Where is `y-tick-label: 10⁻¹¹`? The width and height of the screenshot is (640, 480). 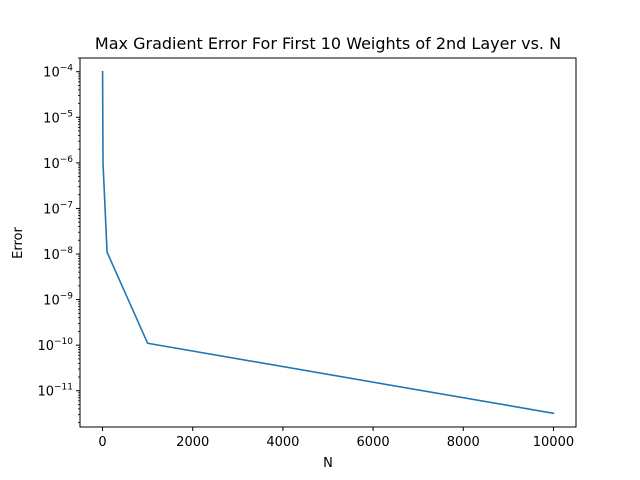
y-tick-label: 10⁻¹¹ is located at coordinates (55, 391).